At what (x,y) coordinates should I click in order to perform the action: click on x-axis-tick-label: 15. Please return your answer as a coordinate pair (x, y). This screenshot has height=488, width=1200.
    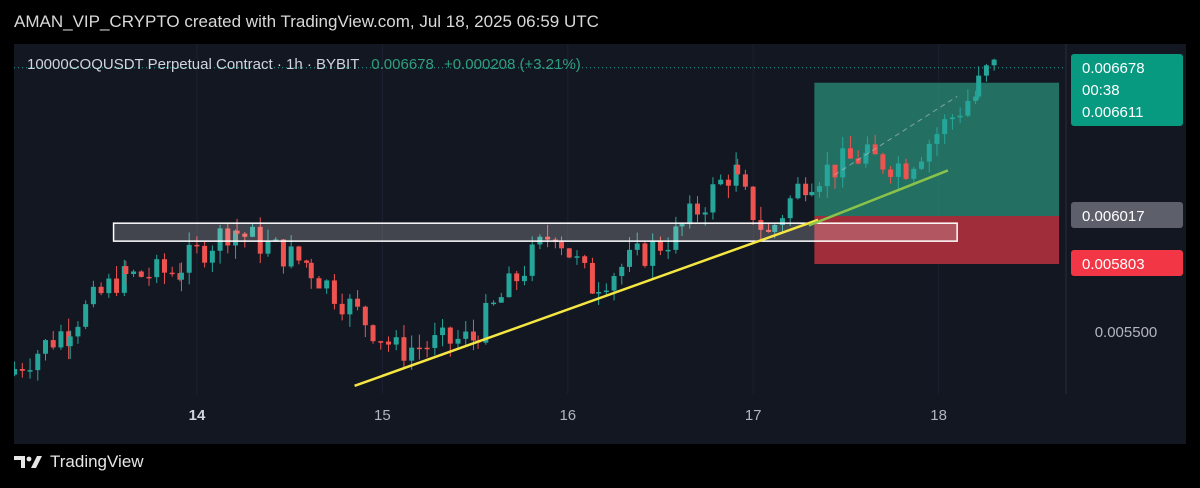
    Looking at the image, I should click on (382, 415).